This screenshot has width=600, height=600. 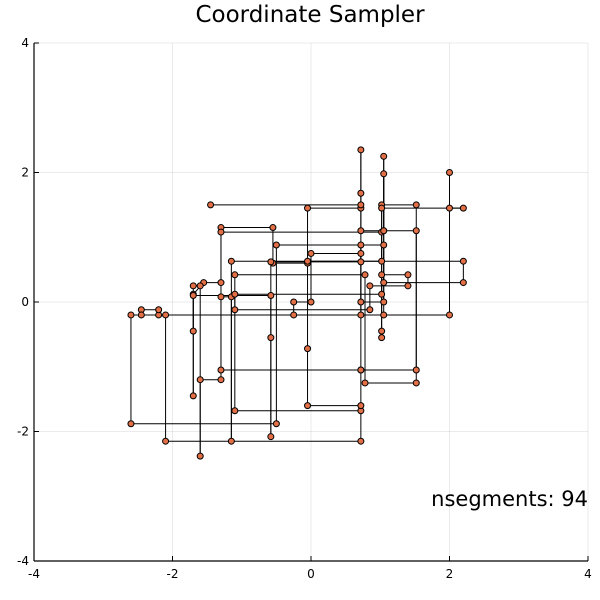 I want to click on x-tick-label: -2, so click(x=173, y=574).